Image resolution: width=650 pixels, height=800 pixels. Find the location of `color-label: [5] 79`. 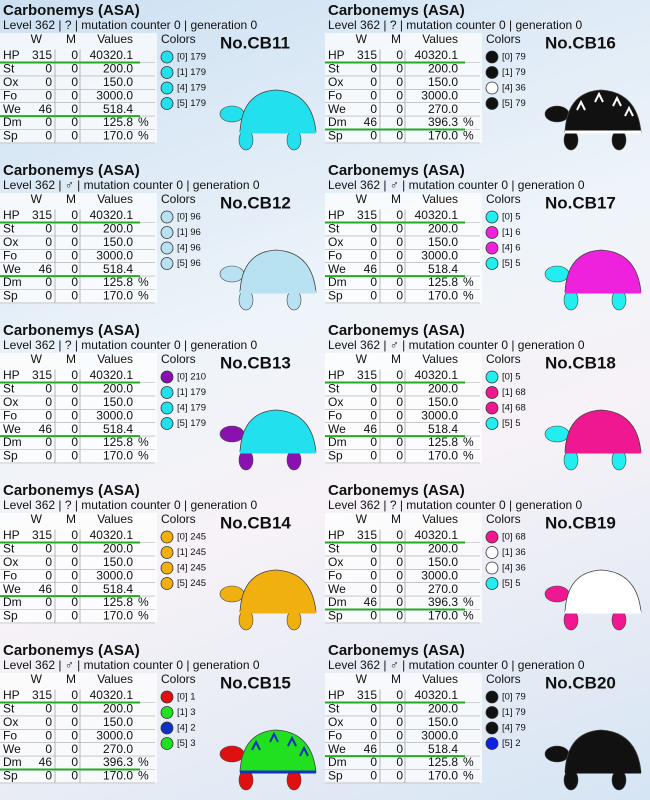

color-label: [5] 79 is located at coordinates (514, 103).